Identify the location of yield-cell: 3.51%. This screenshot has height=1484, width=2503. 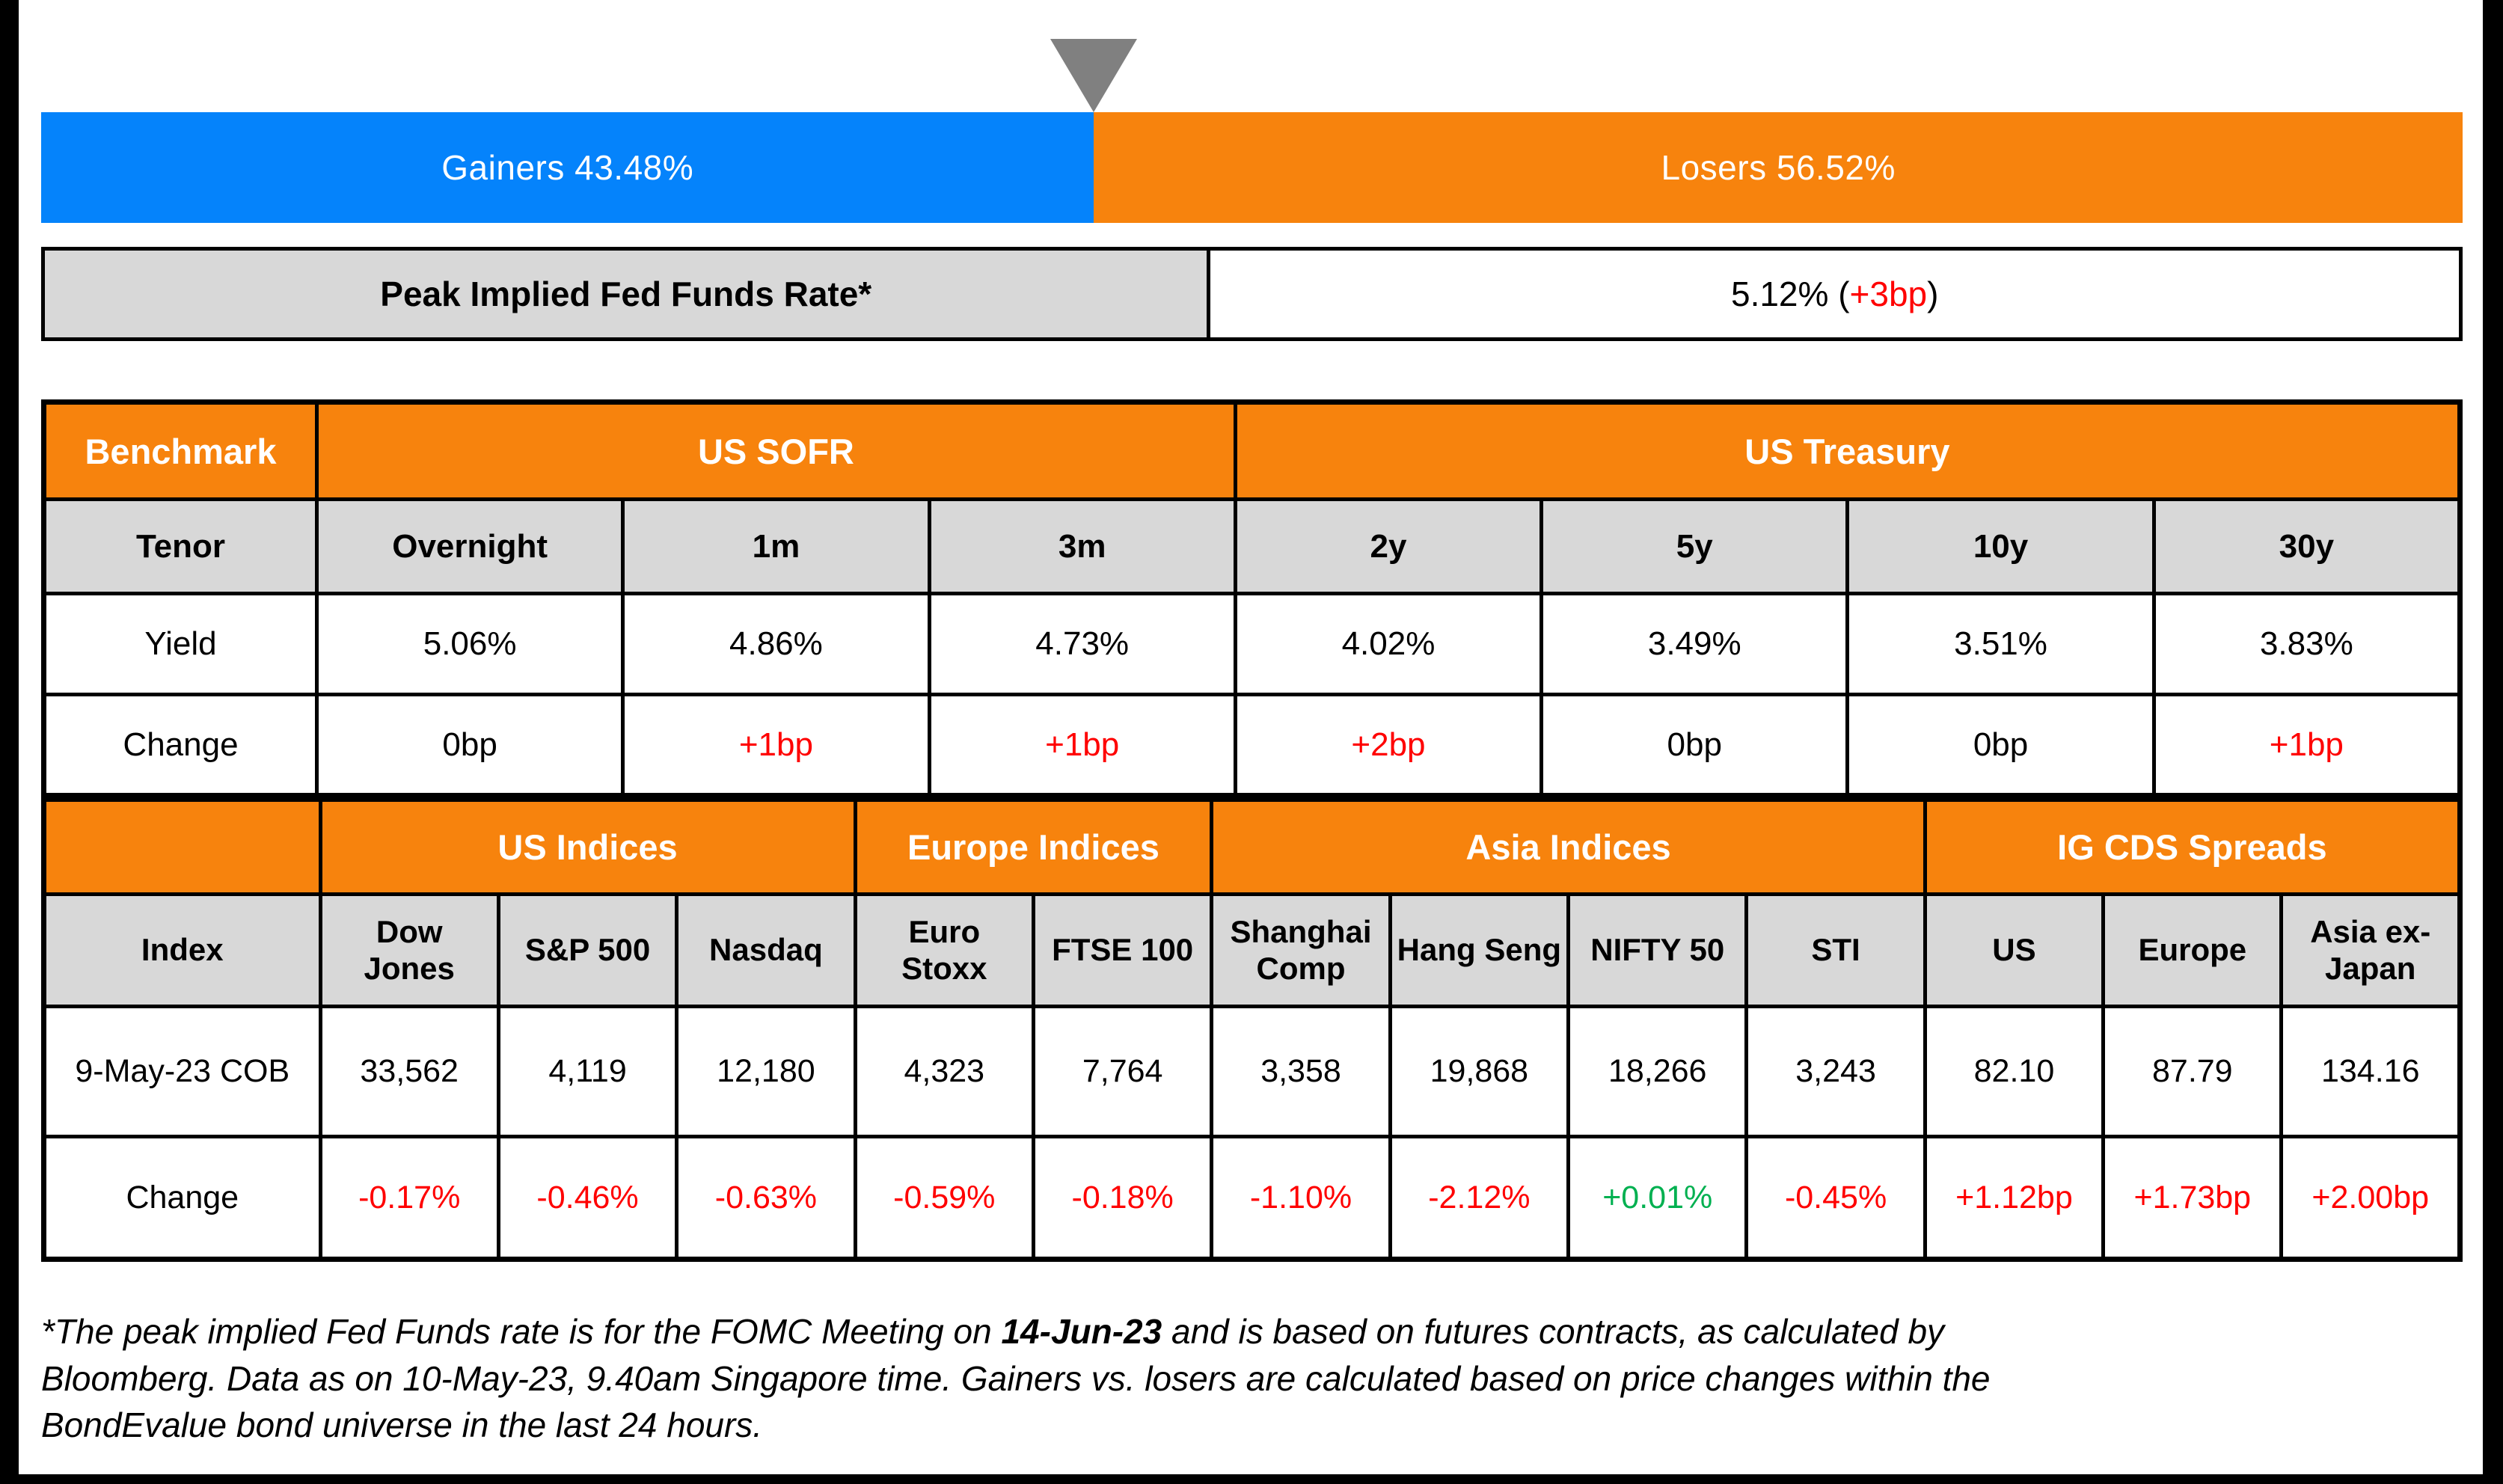
(2001, 644).